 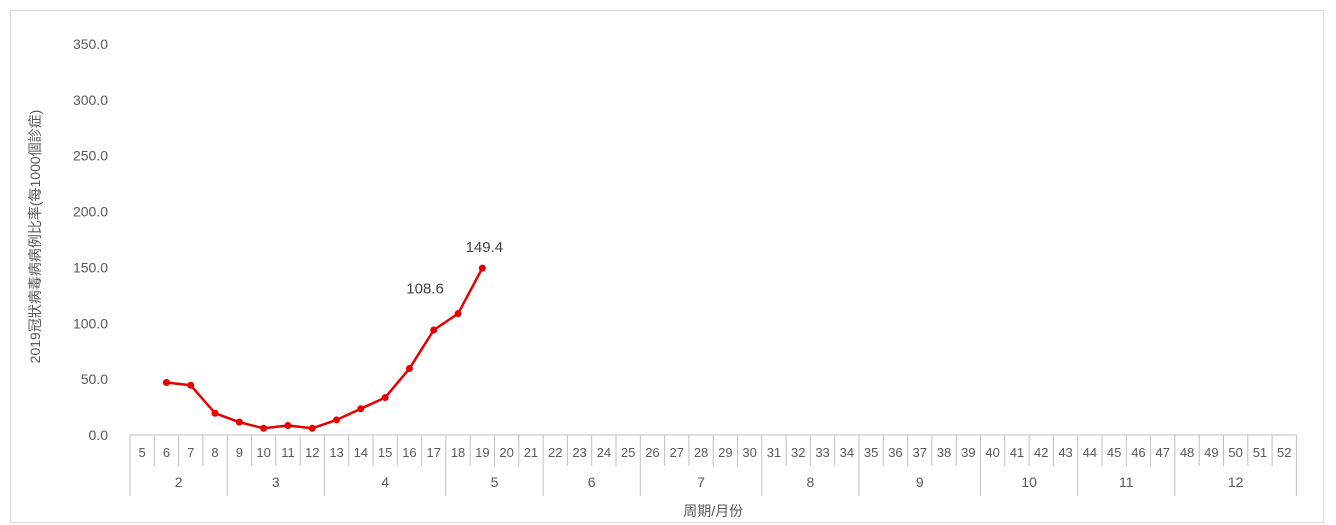 What do you see at coordinates (142, 452) in the screenshot?
I see `week-tick-label: 5` at bounding box center [142, 452].